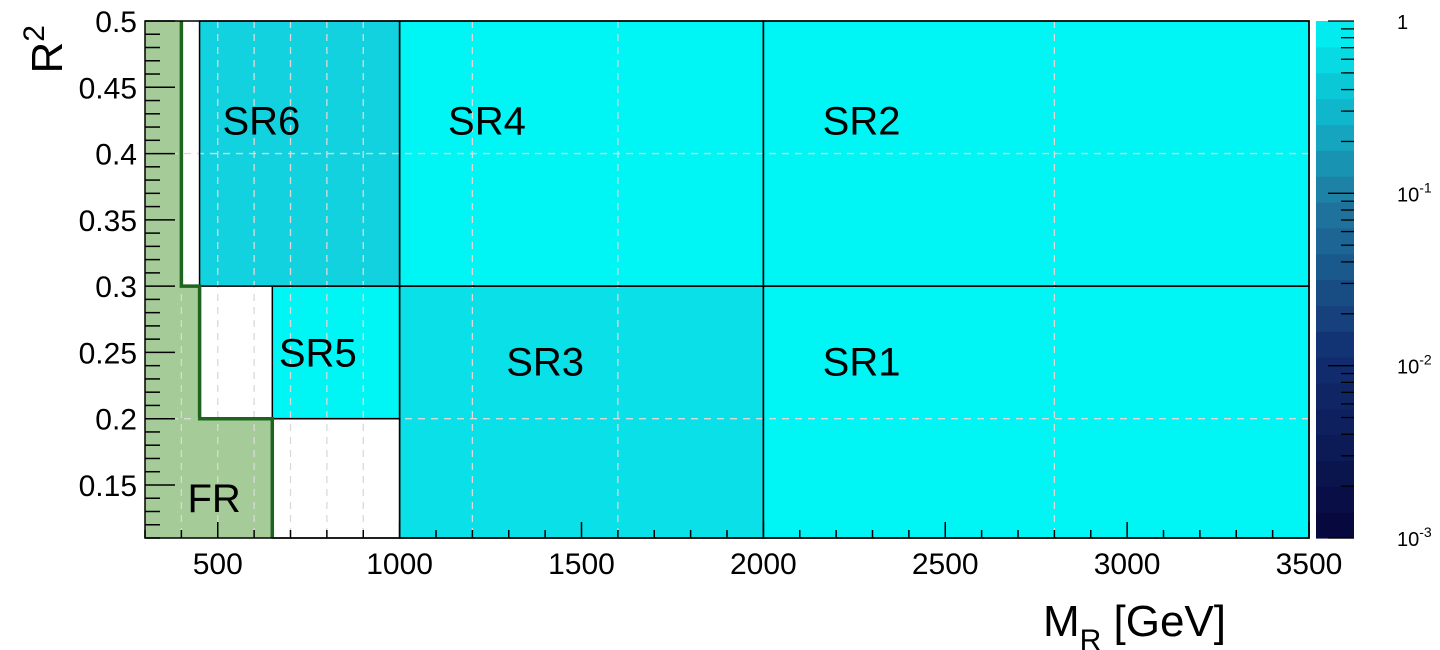  Describe the element at coordinates (1425, 532) in the screenshot. I see `colorbar-tick-exponent: -3` at that location.